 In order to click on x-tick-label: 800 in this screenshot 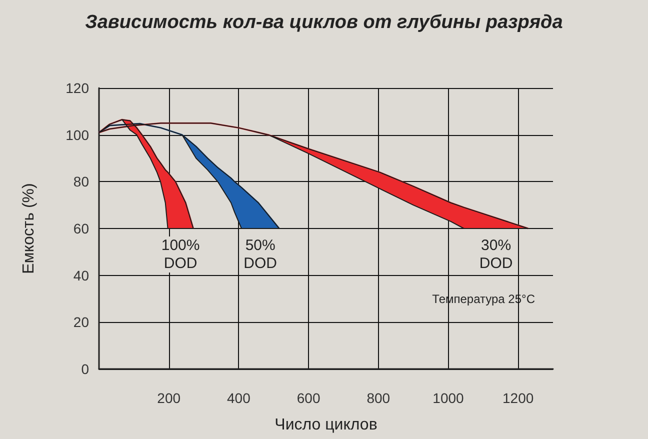, I will do `click(378, 398)`.